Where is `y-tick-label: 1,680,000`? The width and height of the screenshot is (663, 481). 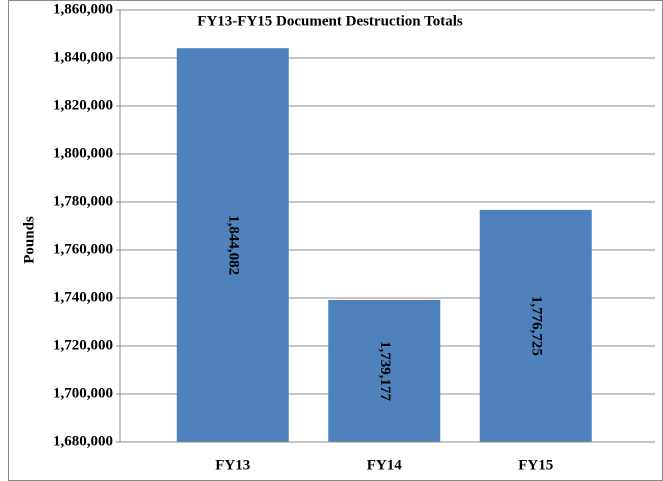 y-tick-label: 1,680,000 is located at coordinates (83, 441).